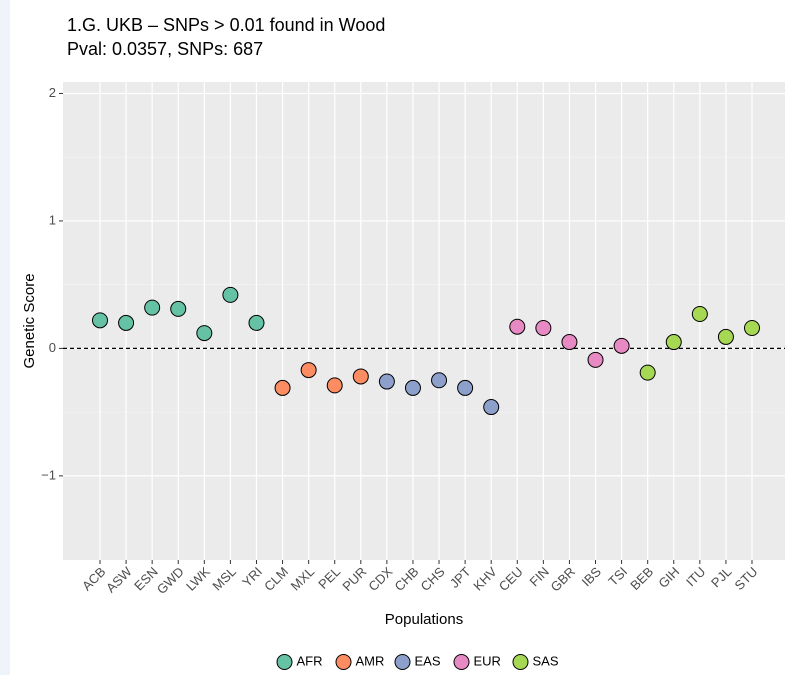  What do you see at coordinates (546, 660) in the screenshot?
I see `legend-label: SAS` at bounding box center [546, 660].